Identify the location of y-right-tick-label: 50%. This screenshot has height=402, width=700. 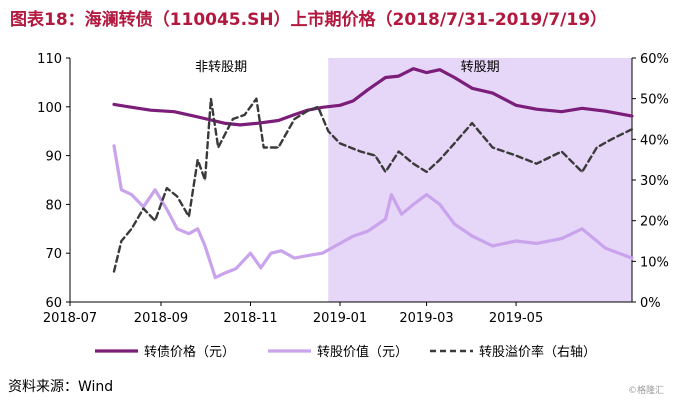
(654, 100).